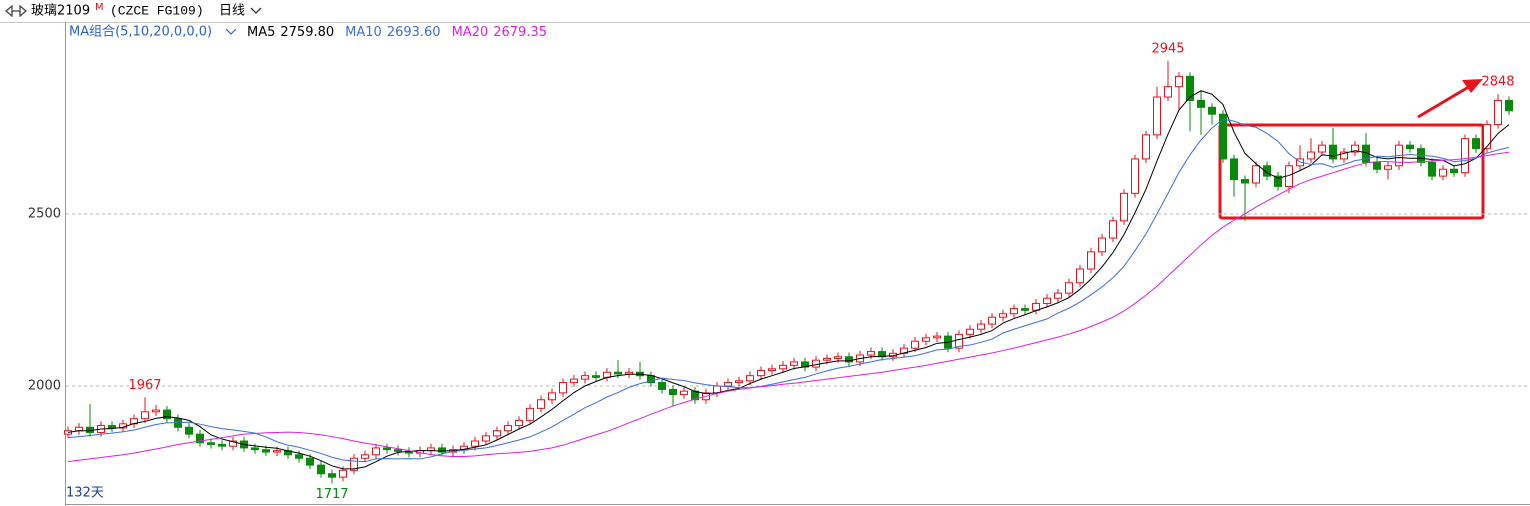  Describe the element at coordinates (231, 31) in the screenshot. I see `indicator-caret` at that location.